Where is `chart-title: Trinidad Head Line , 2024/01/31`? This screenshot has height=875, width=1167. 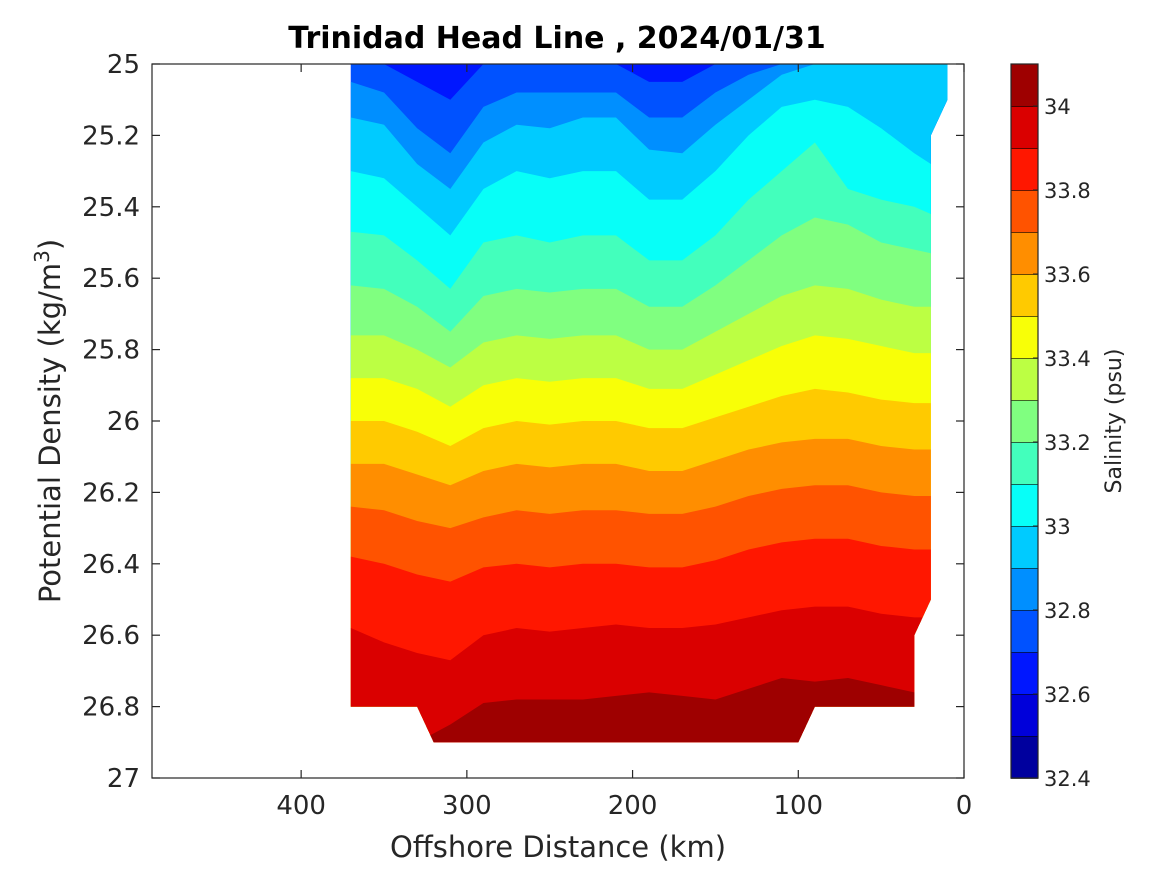 chart-title: Trinidad Head Line , 2024/01/31 is located at coordinates (556, 38).